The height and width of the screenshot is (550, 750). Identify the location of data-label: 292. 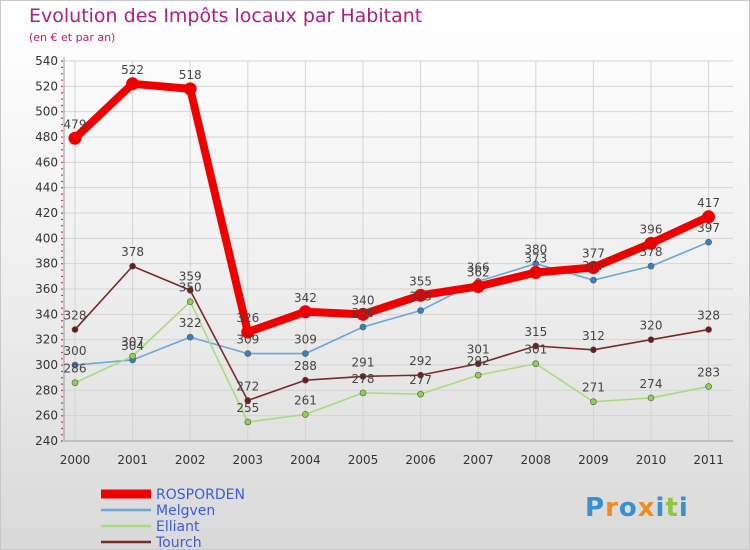
(420, 361).